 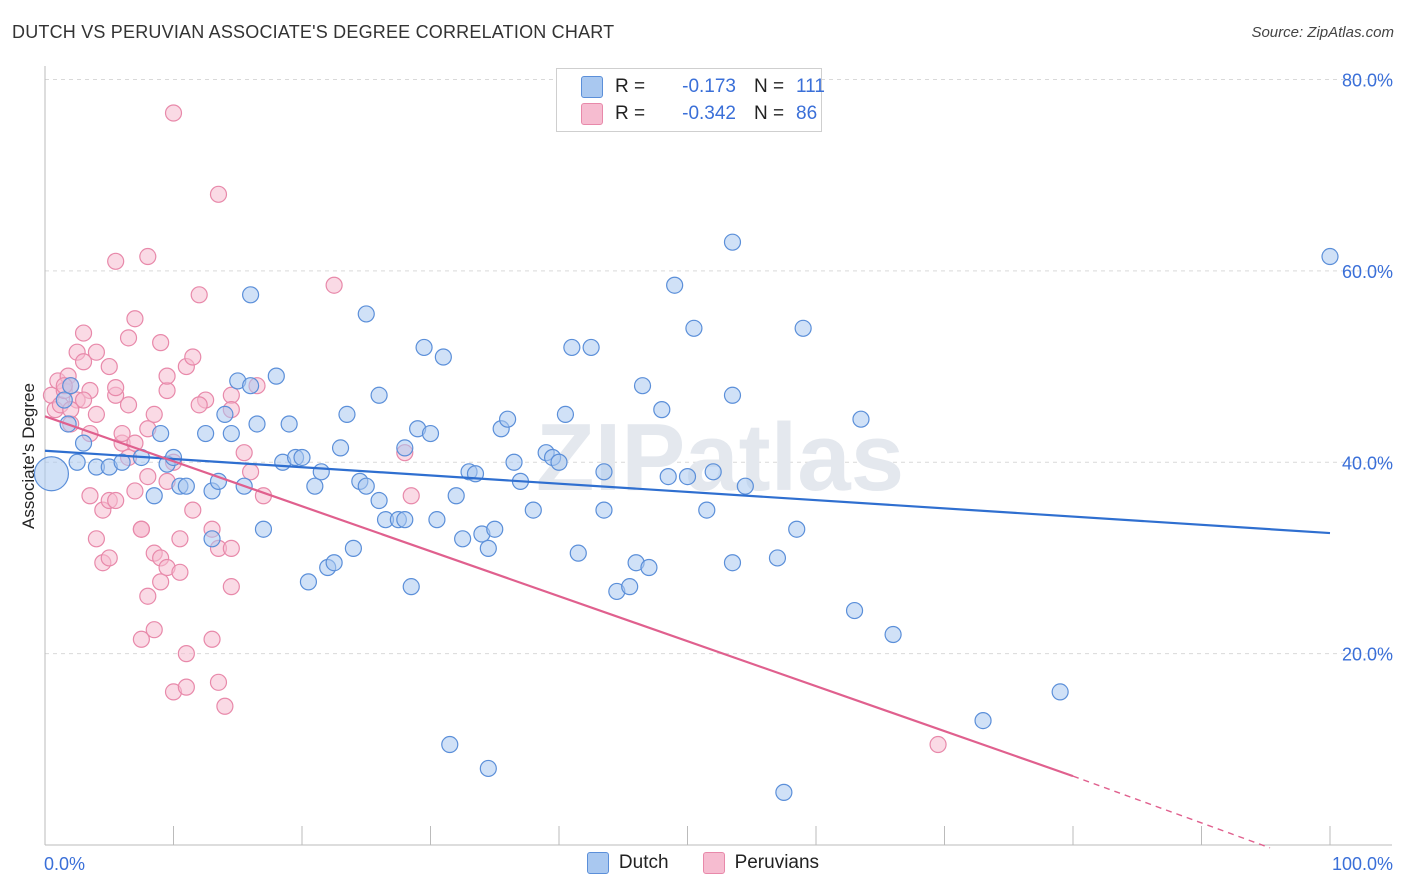 I want to click on peruvians-r-value: -0.342, so click(x=709, y=113).